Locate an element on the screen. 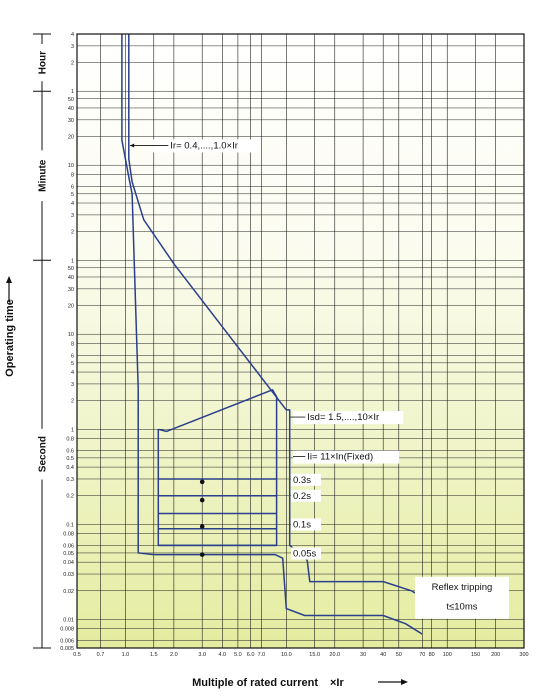 The image size is (539, 699). x-tick-label: 1.0 is located at coordinates (126, 655).